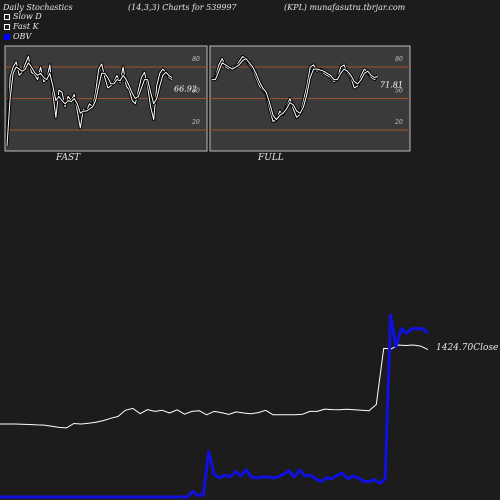  What do you see at coordinates (7, 36) in the screenshot?
I see `blue-square-icon` at bounding box center [7, 36].